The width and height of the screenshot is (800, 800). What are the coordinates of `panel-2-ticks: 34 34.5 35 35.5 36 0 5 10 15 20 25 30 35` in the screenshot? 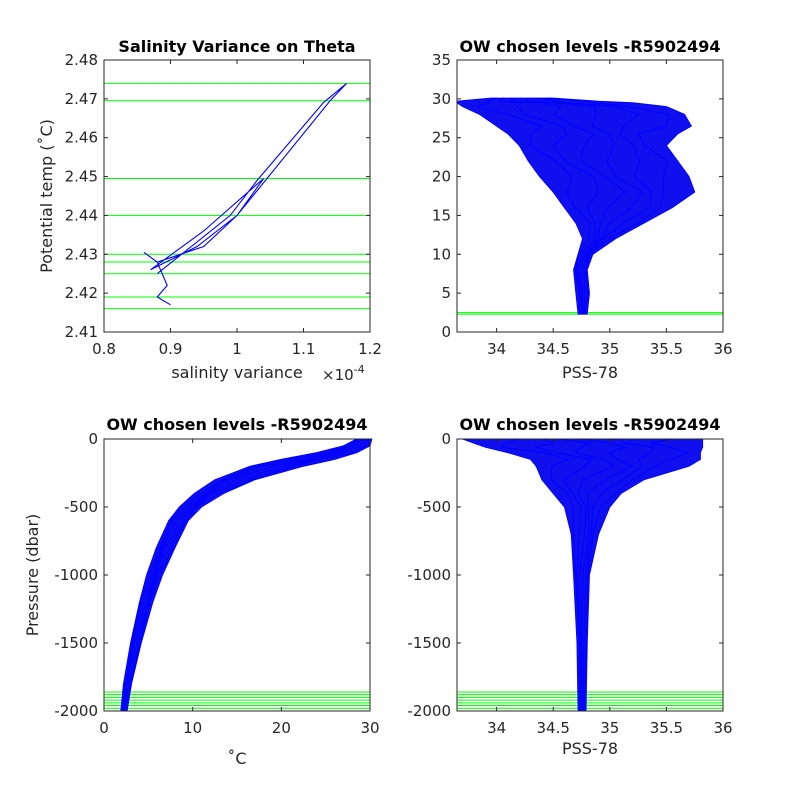 It's located at (582, 204).